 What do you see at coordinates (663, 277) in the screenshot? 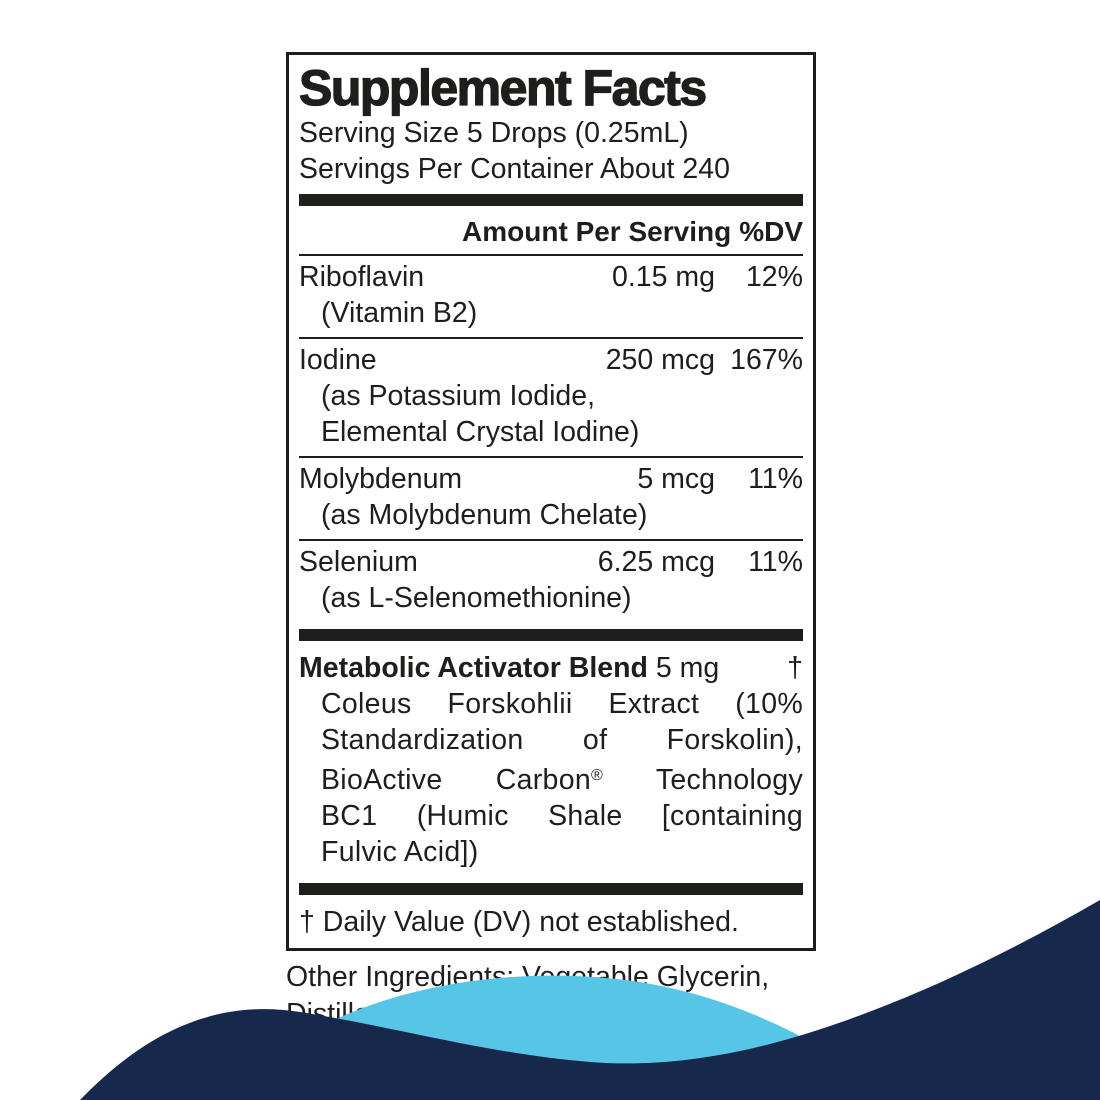
I see `nutrient-amount: 0.15 mg` at bounding box center [663, 277].